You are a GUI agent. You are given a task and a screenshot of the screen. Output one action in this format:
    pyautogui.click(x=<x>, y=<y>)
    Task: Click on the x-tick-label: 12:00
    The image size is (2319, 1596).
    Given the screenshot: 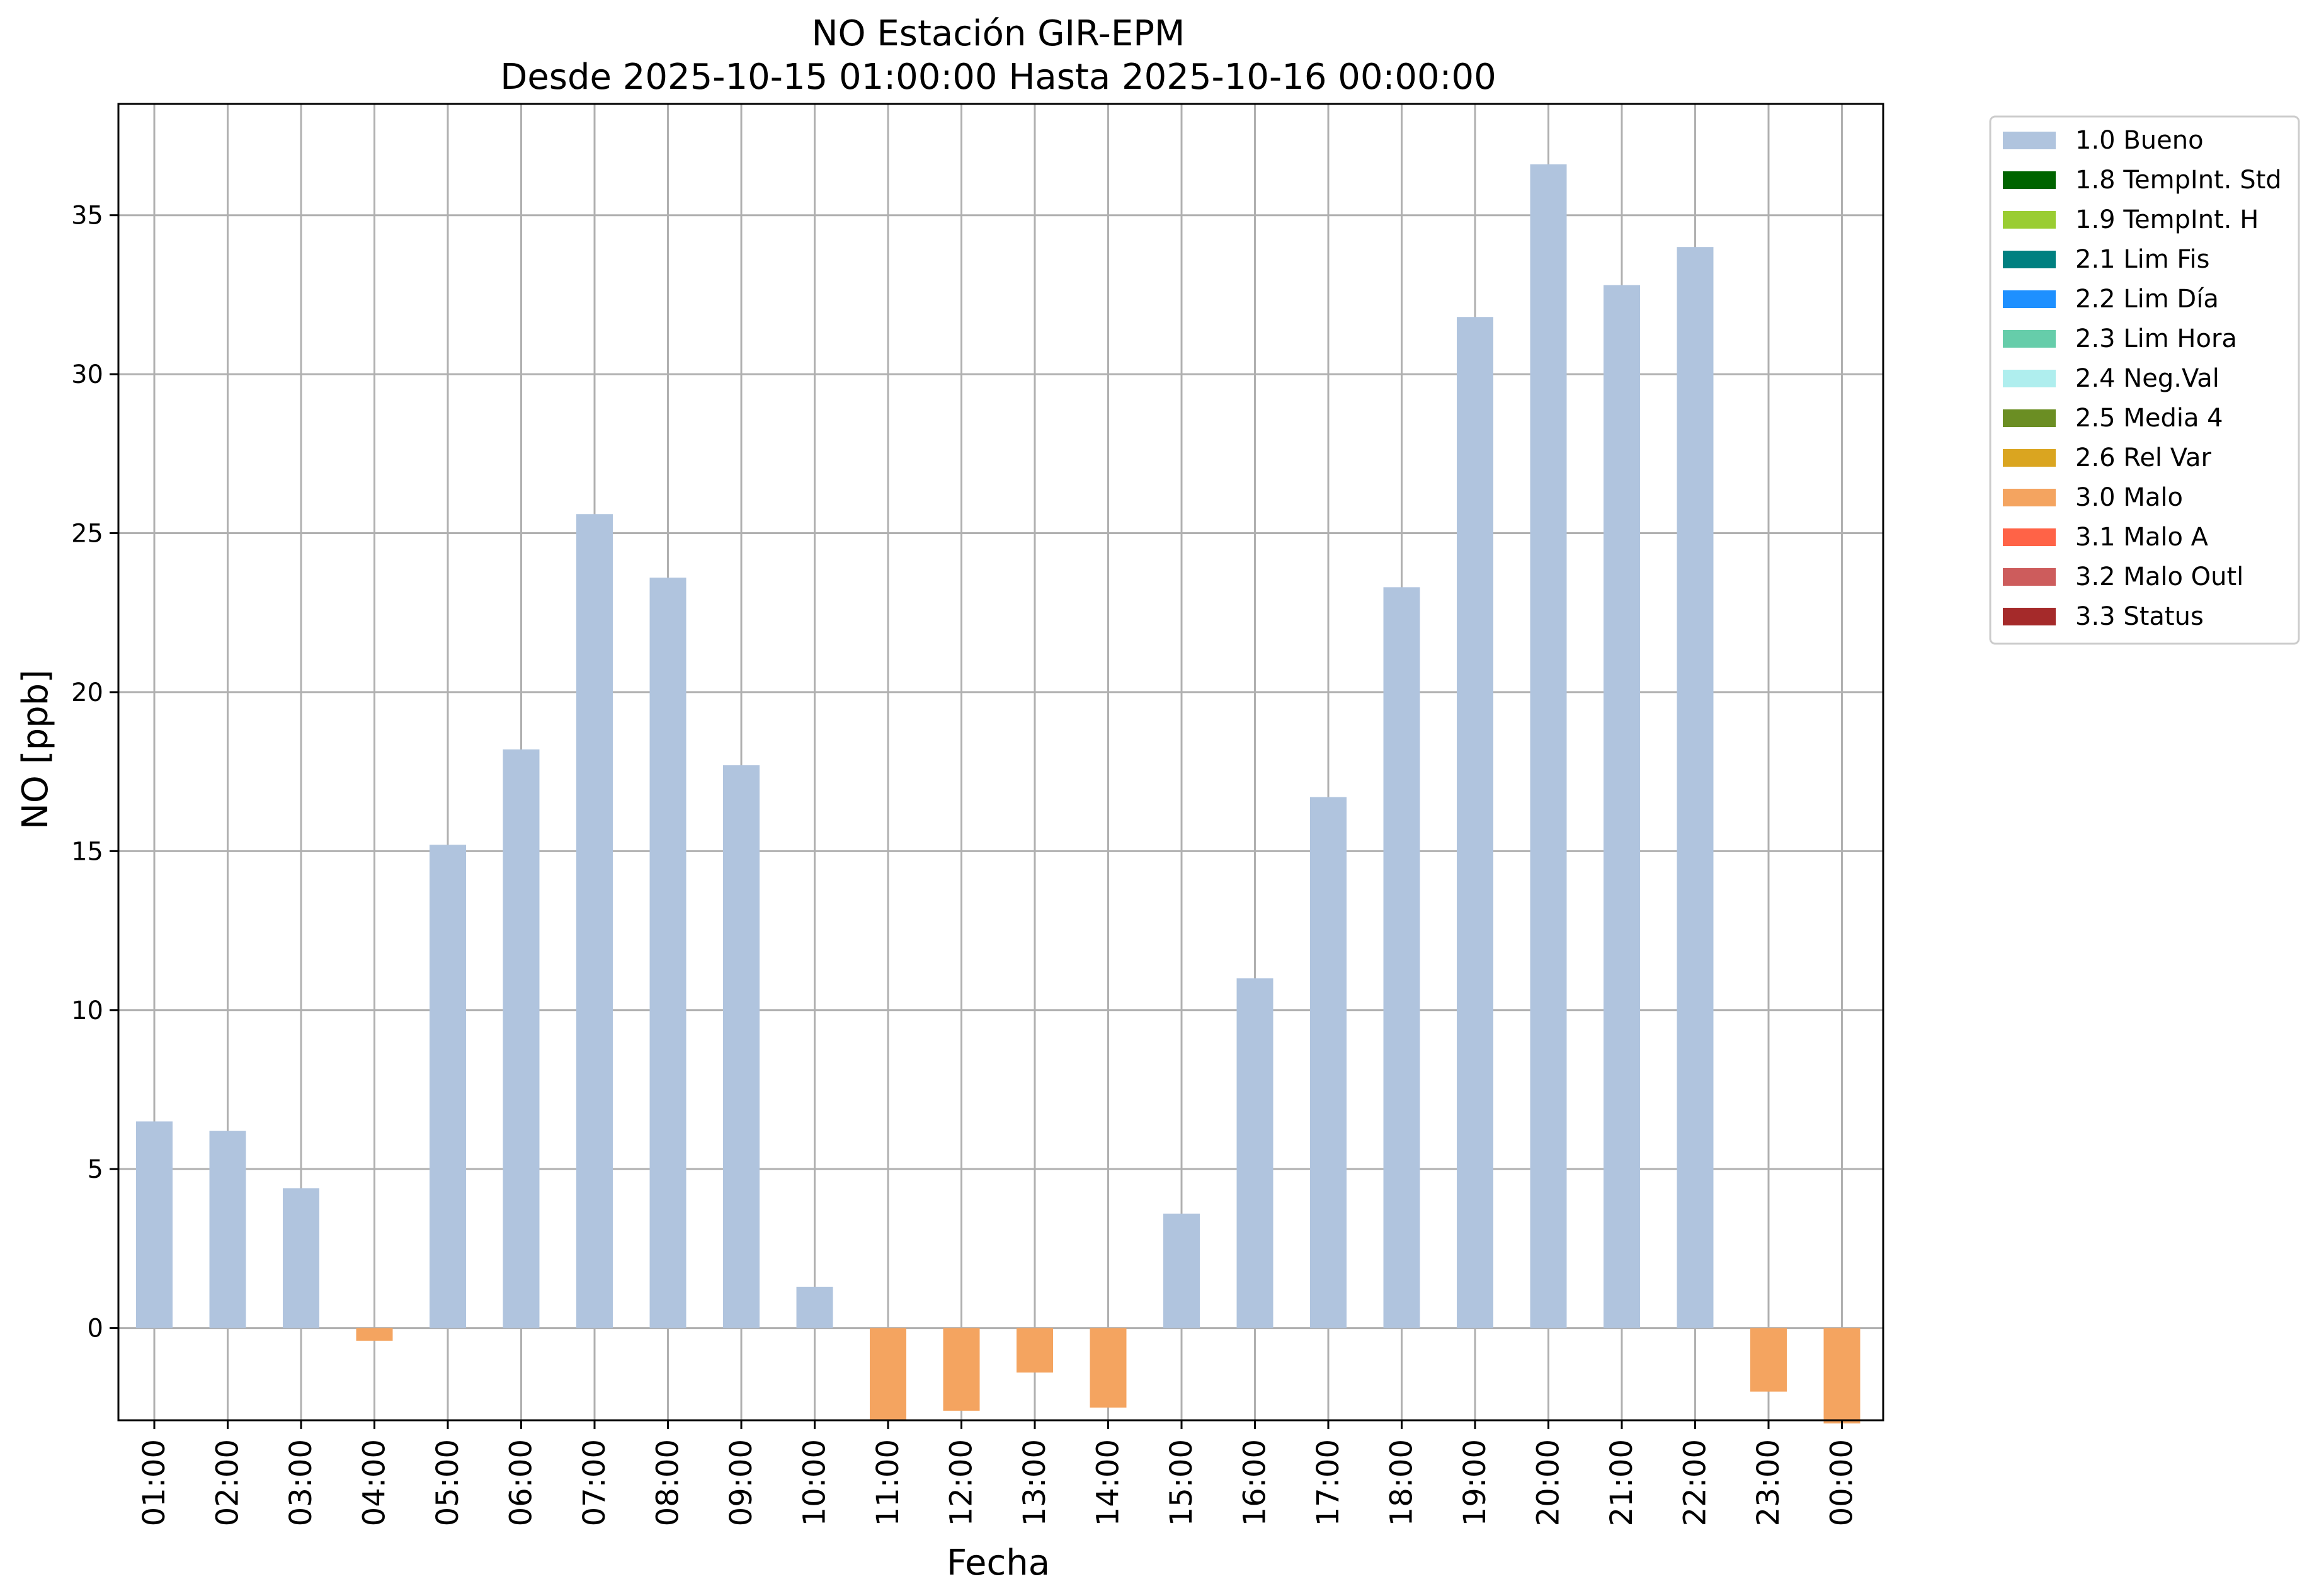 What is the action you would take?
    pyautogui.click(x=961, y=1482)
    